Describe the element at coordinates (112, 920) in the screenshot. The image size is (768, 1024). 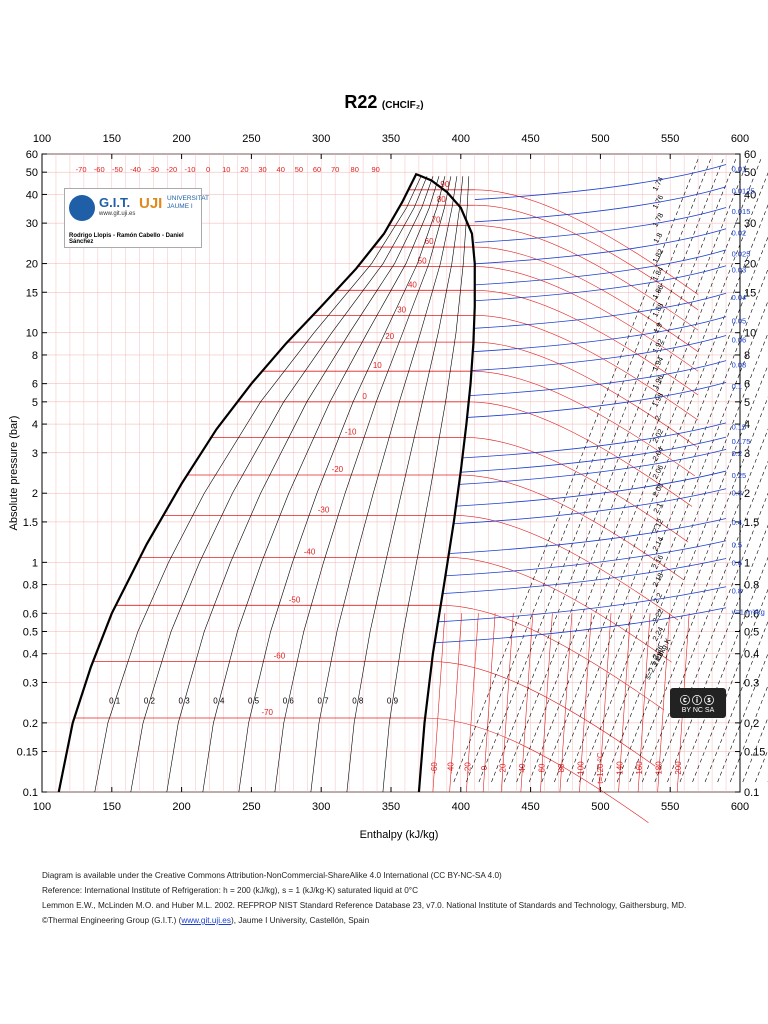
I see `footer-copyright-pre: ©Thermal Engineering Group (G.I.T.) (` at that location.